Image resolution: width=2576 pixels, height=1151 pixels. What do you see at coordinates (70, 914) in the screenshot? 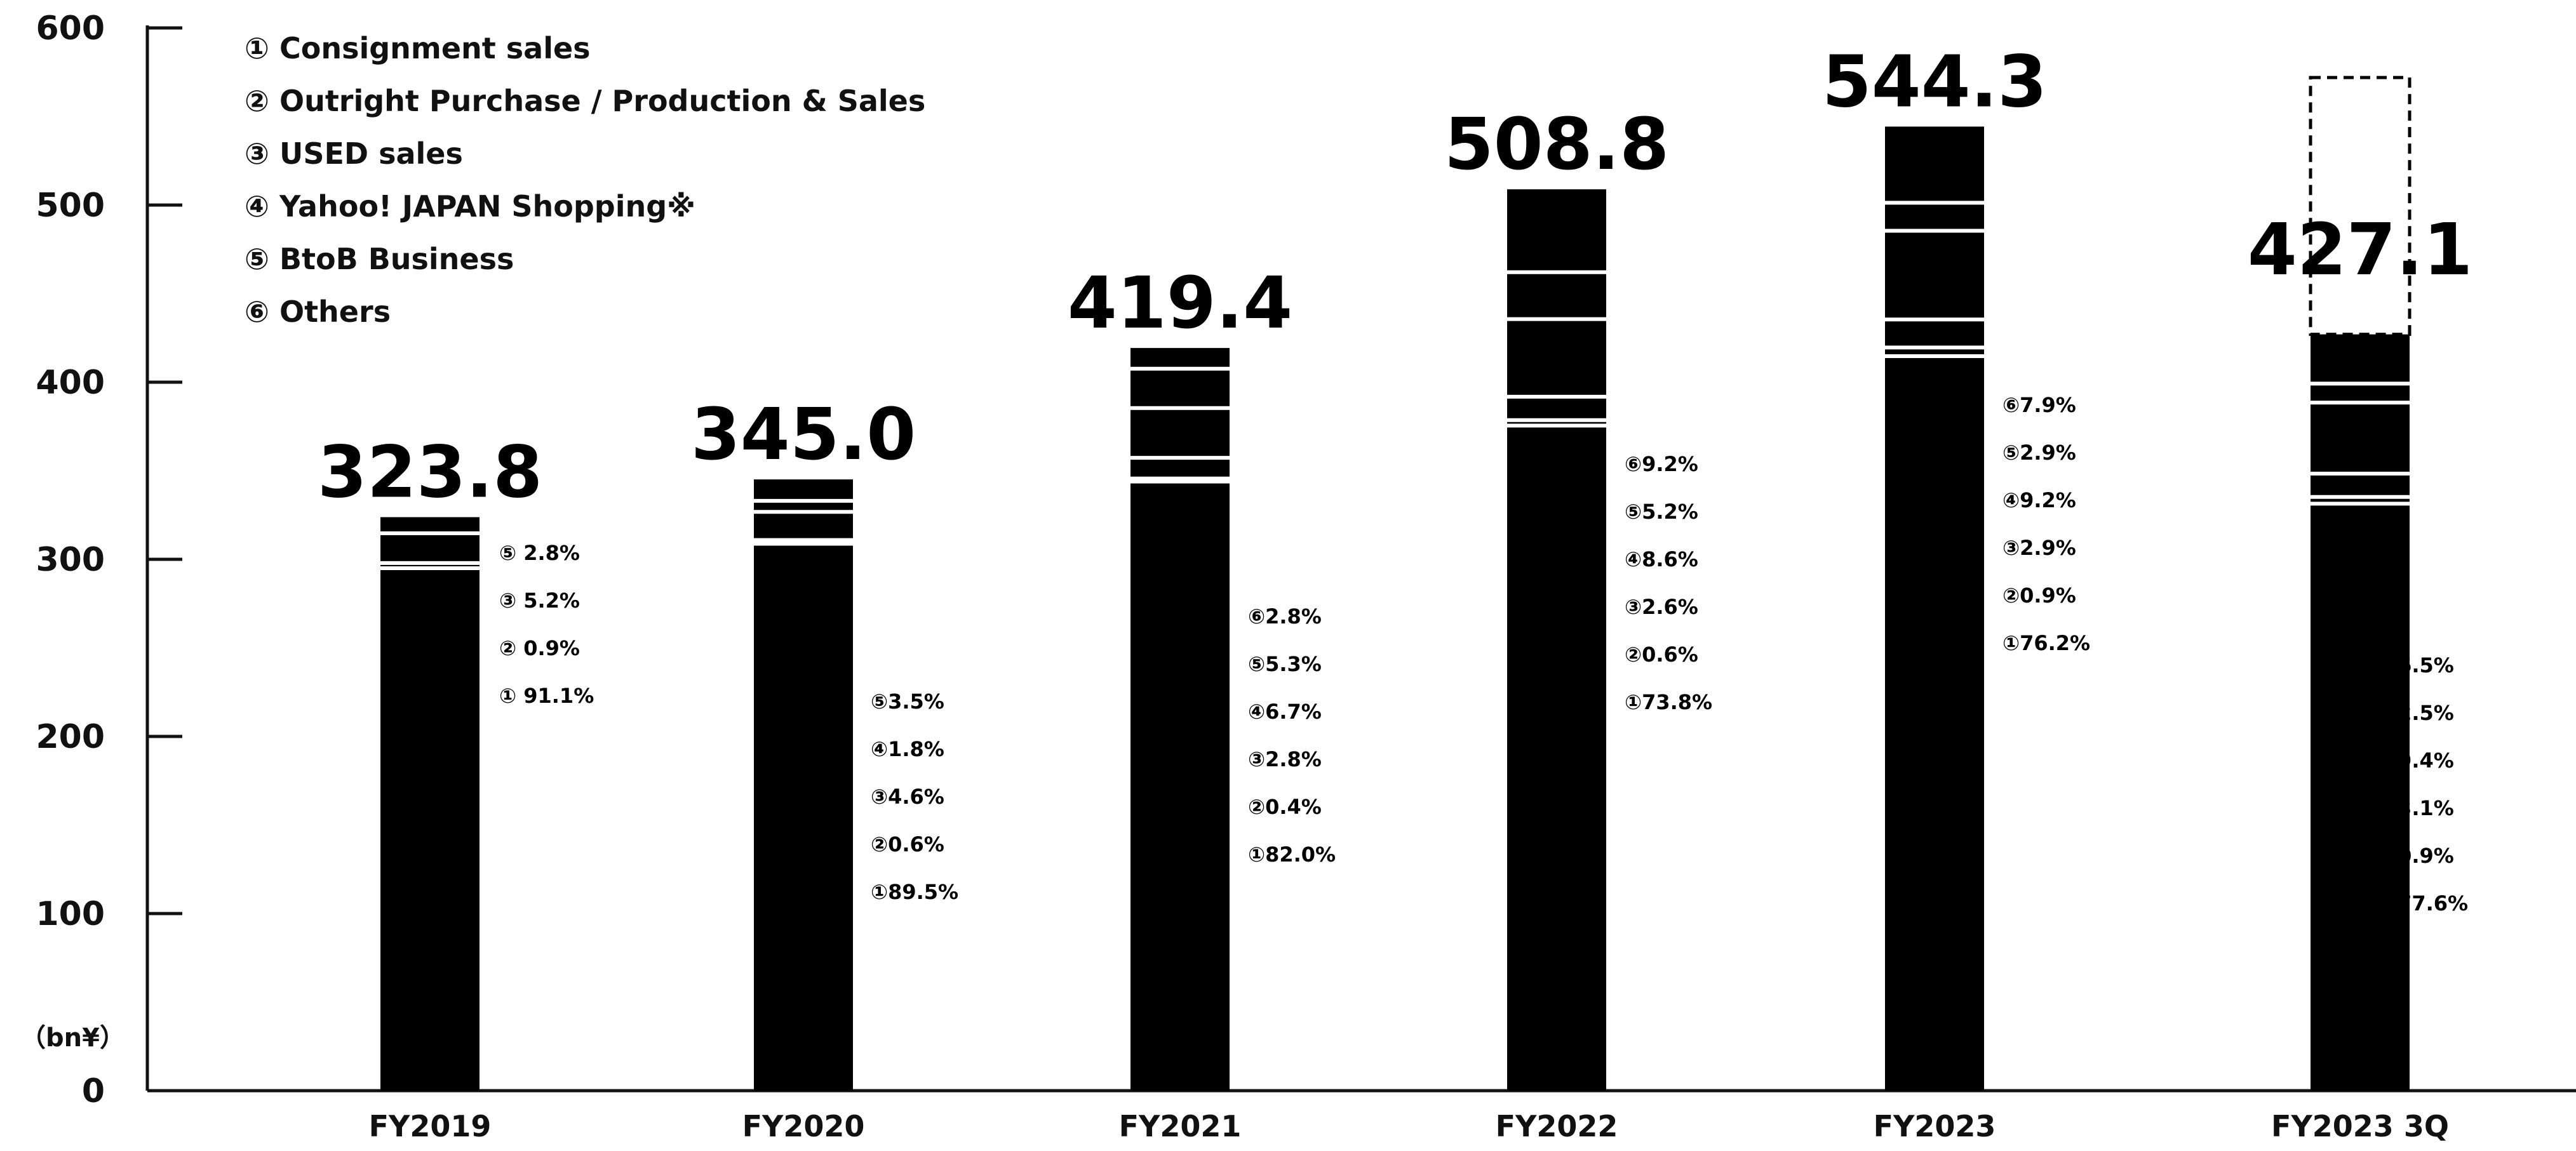
I see `y-tick-label: 100` at bounding box center [70, 914].